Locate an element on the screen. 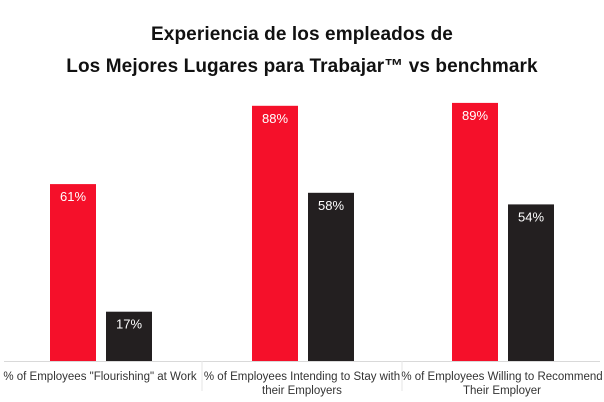  category-label-3-line-2: Their Employer is located at coordinates (502, 391).